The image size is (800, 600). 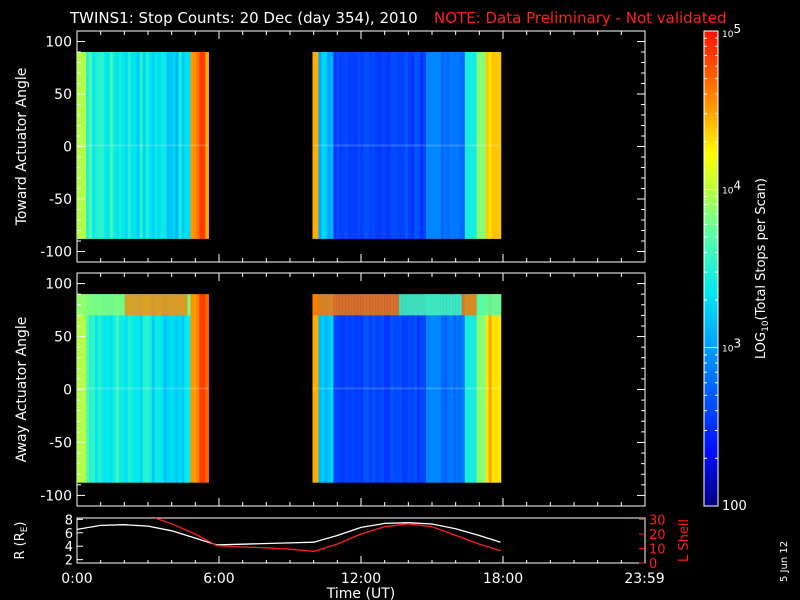 What do you see at coordinates (761, 345) in the screenshot?
I see `colorbar-label-log: LOG` at bounding box center [761, 345].